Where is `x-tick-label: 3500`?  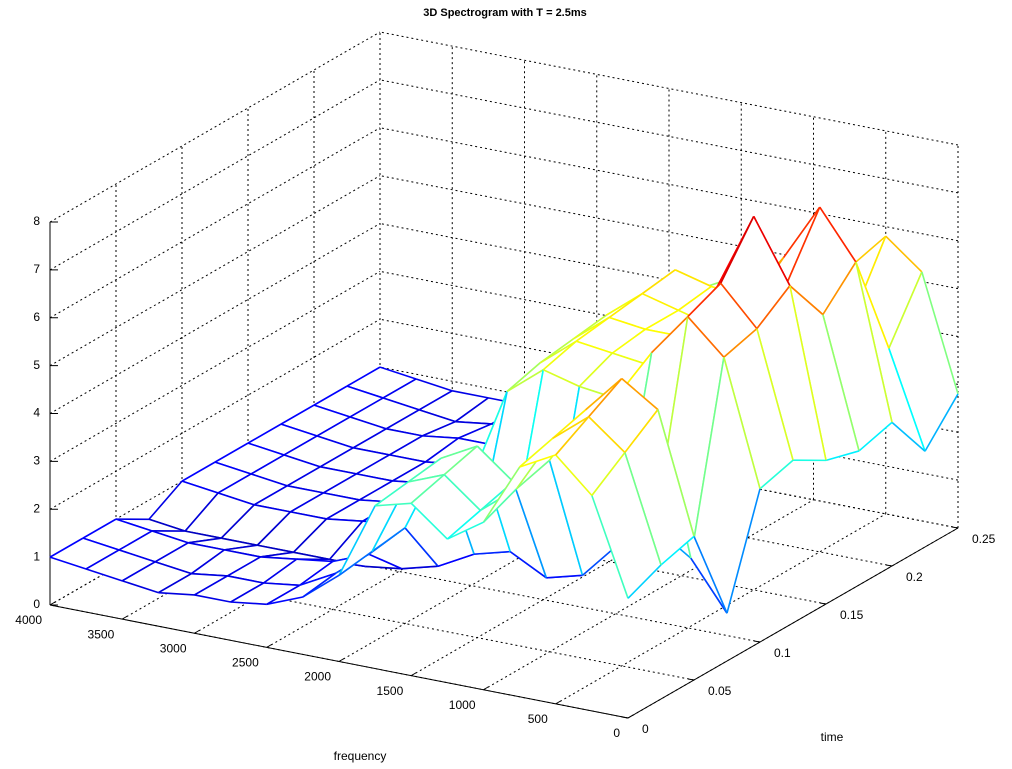
x-tick-label: 3500 is located at coordinates (101, 634).